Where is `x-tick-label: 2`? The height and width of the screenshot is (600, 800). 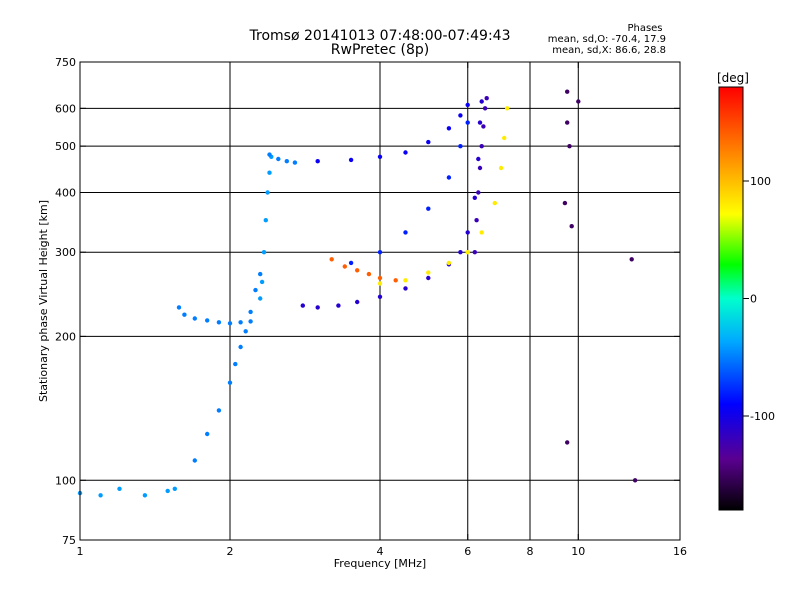 x-tick-label: 2 is located at coordinates (230, 551).